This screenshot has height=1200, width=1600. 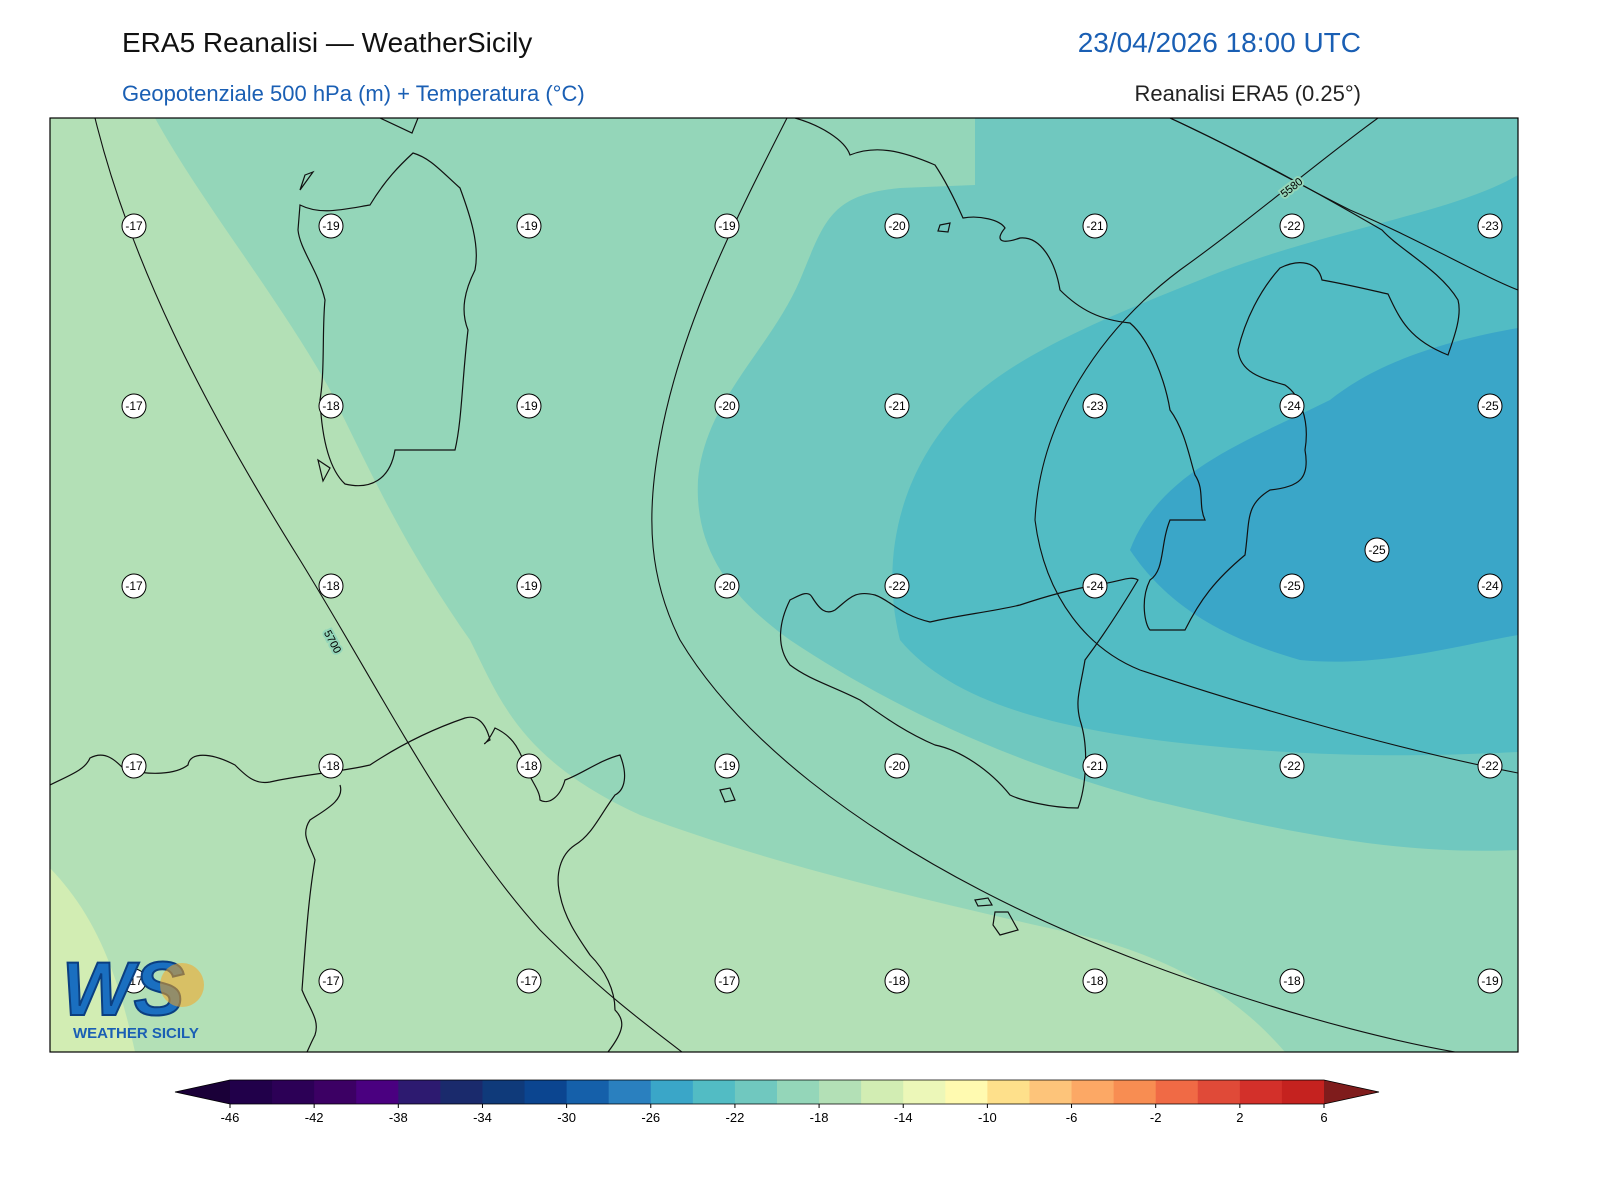 I want to click on temperature-label: -22, so click(x=1292, y=226).